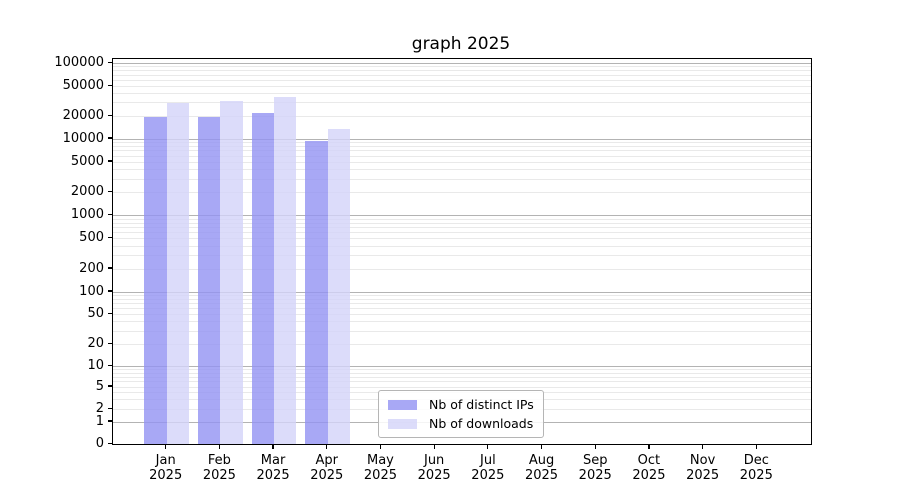 This screenshot has height=500, width=900. I want to click on x-tick-label-jul: Jul 2025, so click(488, 468).